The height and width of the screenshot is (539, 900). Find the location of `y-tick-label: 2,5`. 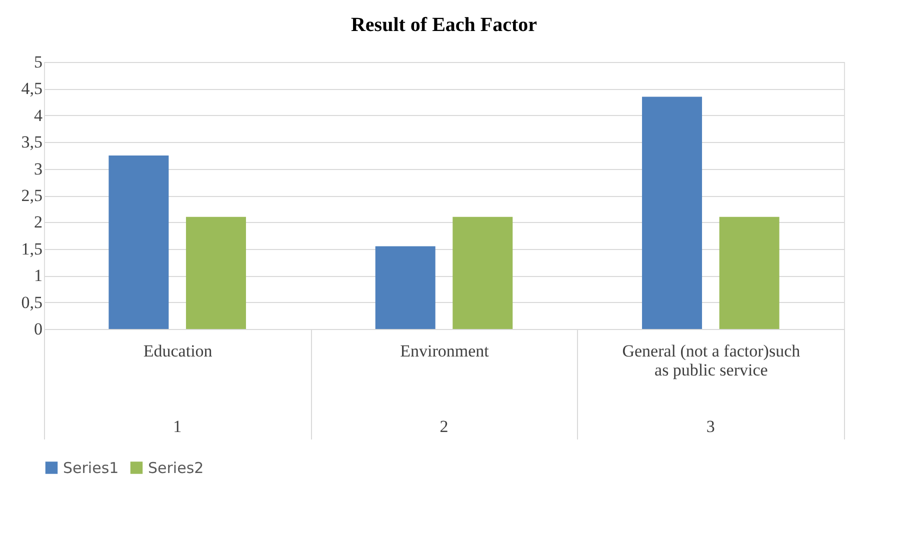

y-tick-label: 2,5 is located at coordinates (31, 195).